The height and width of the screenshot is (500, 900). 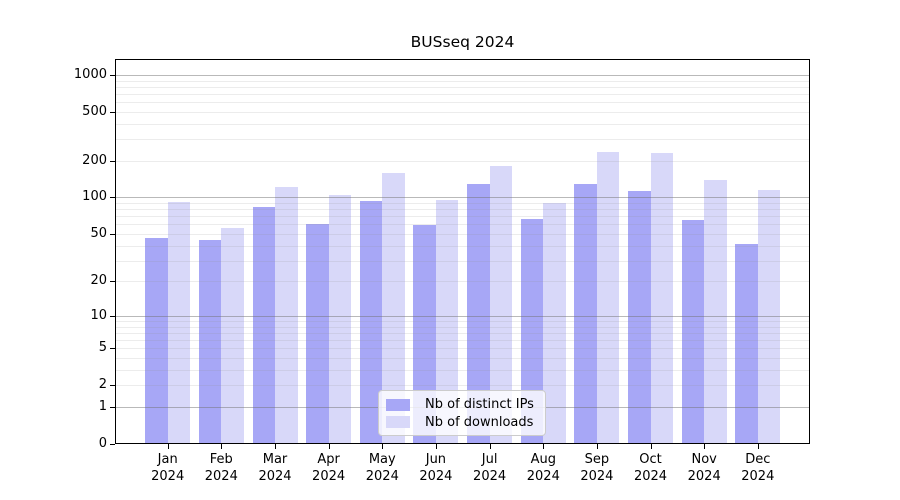 What do you see at coordinates (608, 297) in the screenshot?
I see `bar-downloads-sep` at bounding box center [608, 297].